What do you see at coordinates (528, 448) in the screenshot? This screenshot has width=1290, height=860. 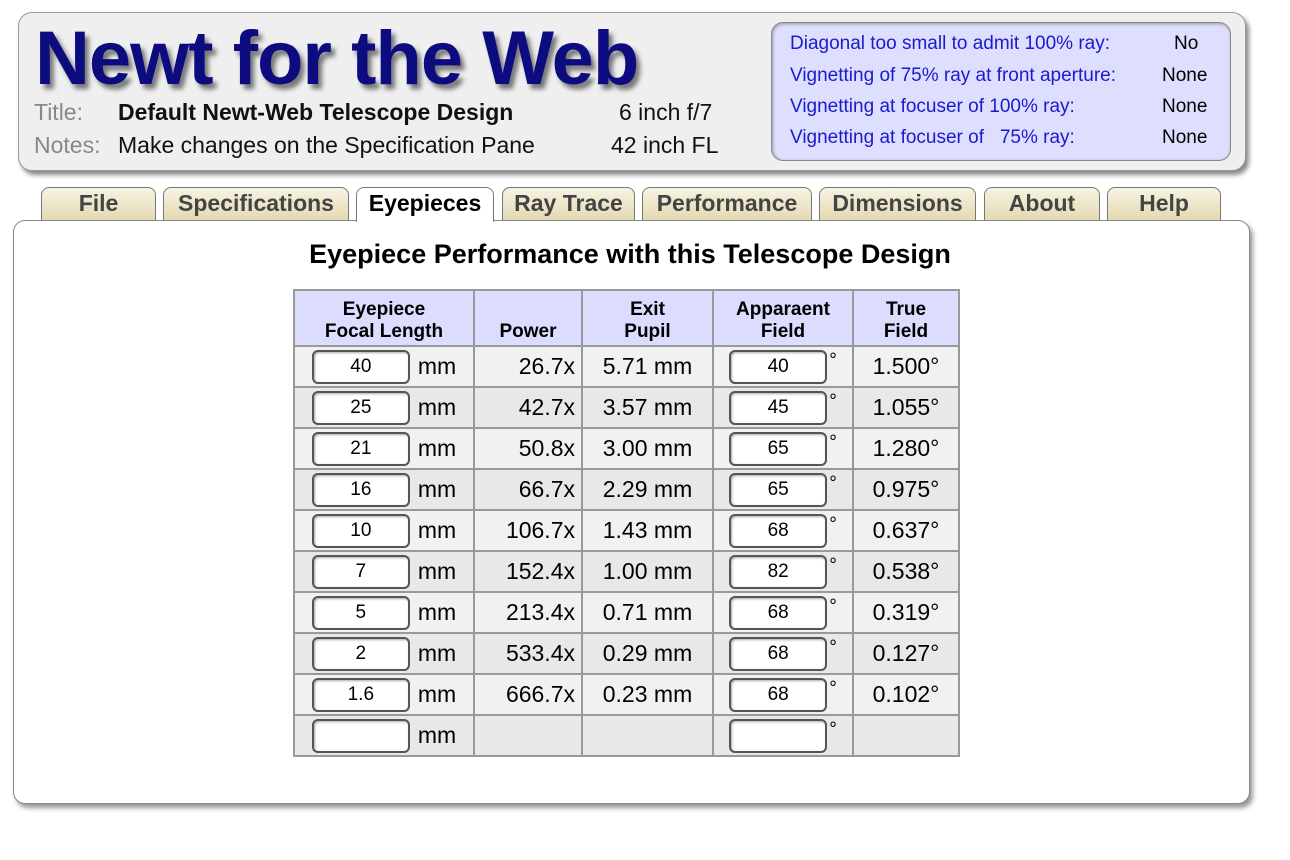 I see `power-cell: 50.8x` at bounding box center [528, 448].